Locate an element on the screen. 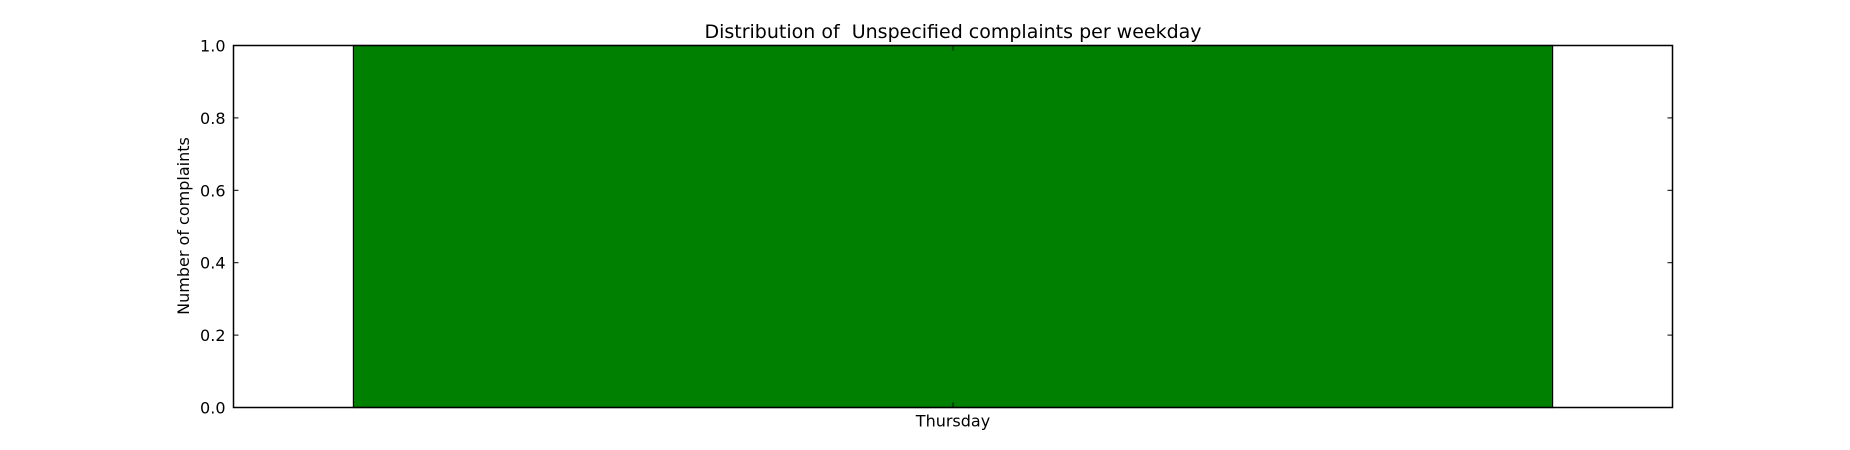 The image size is (1850, 450). y-tick-label: 0.0 is located at coordinates (212, 408).